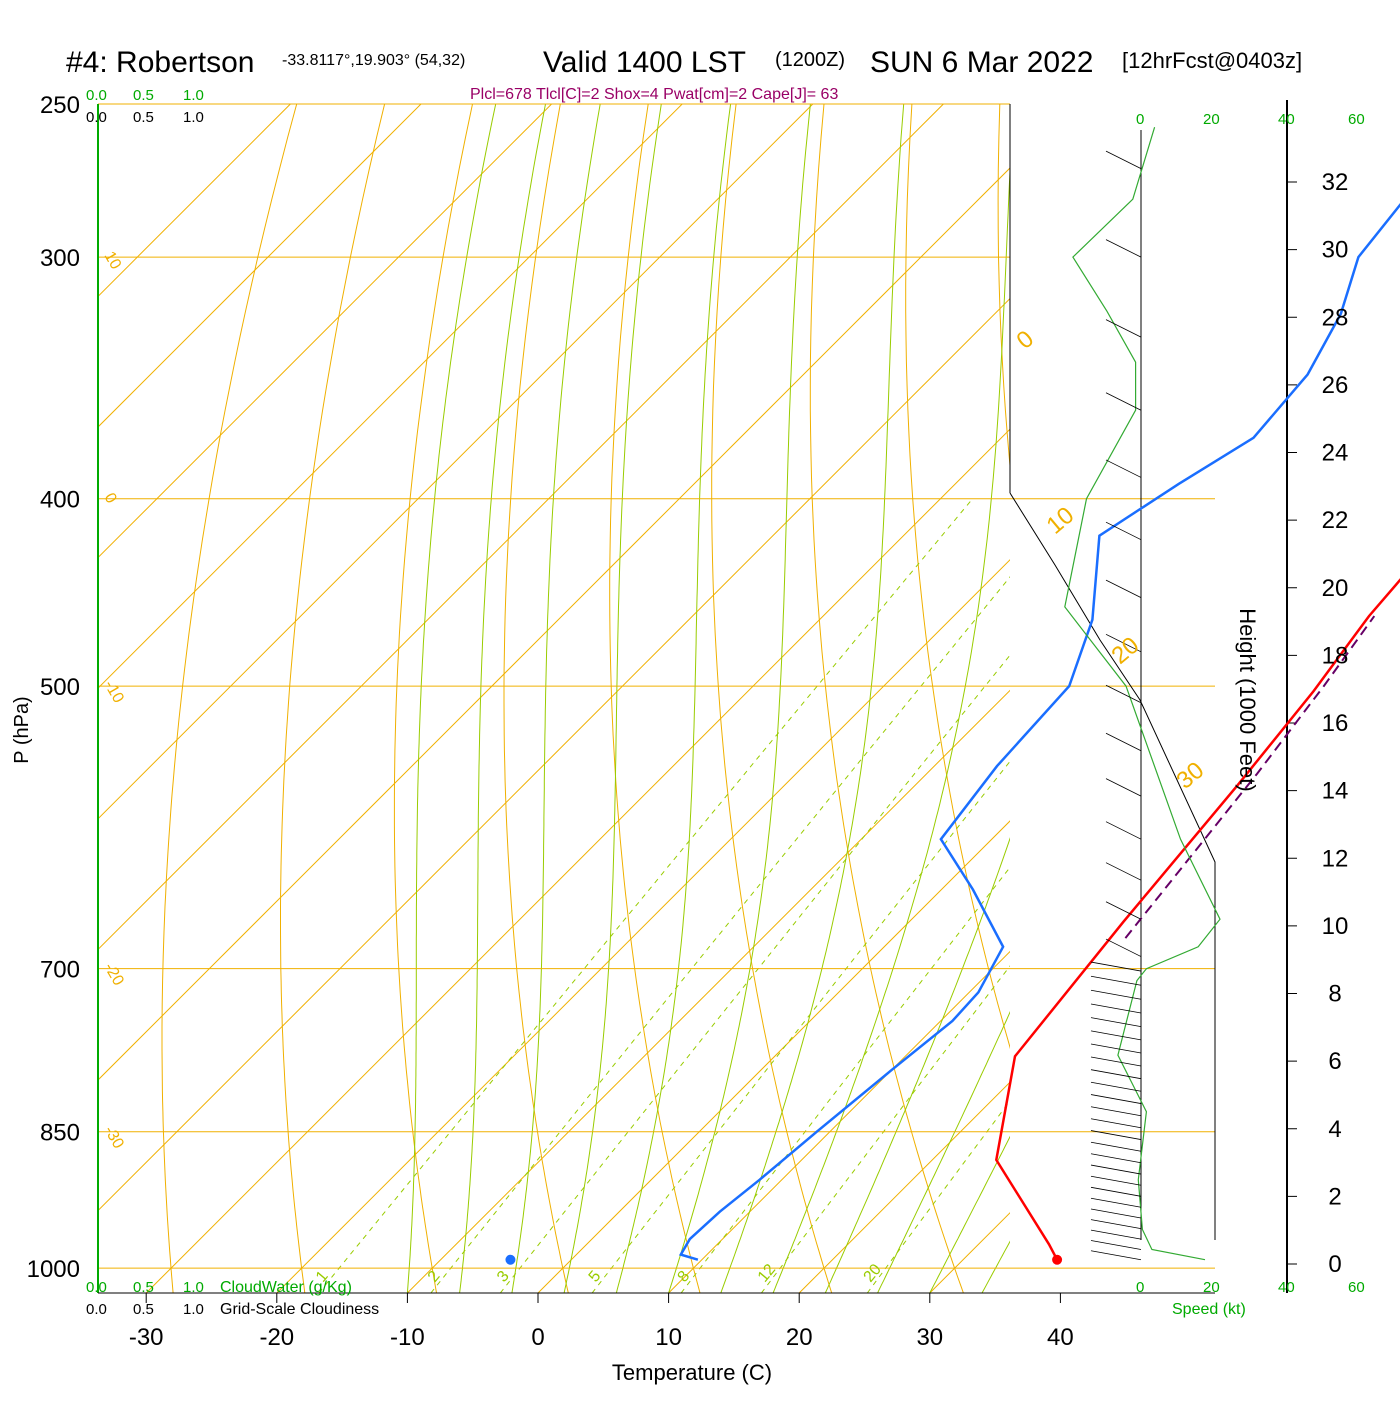 The image size is (1400, 1405). What do you see at coordinates (799, 1337) in the screenshot?
I see `temp-tick-label: 20` at bounding box center [799, 1337].